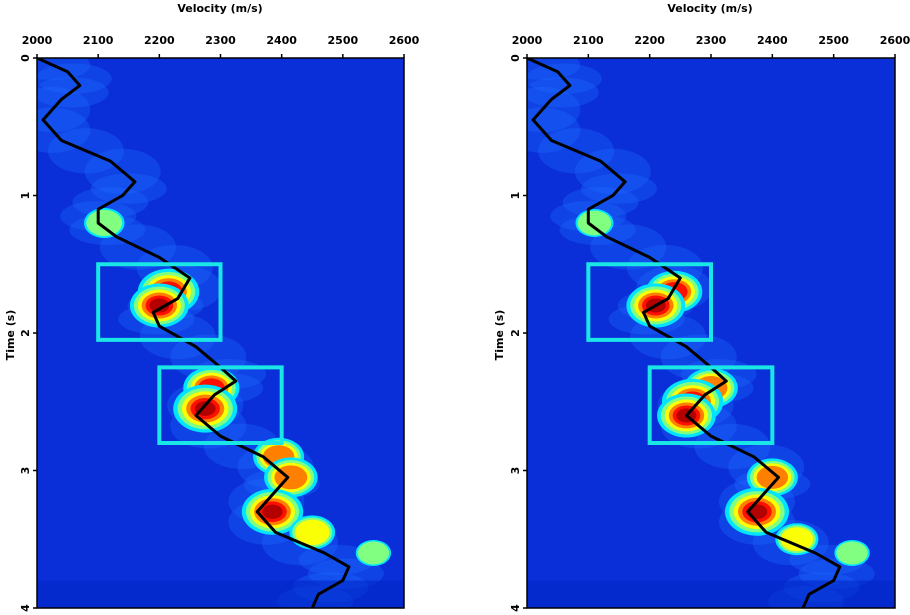  Describe the element at coordinates (219, 8) in the screenshot. I see `left-x-axis-title: Velocity (m/s)` at that location.